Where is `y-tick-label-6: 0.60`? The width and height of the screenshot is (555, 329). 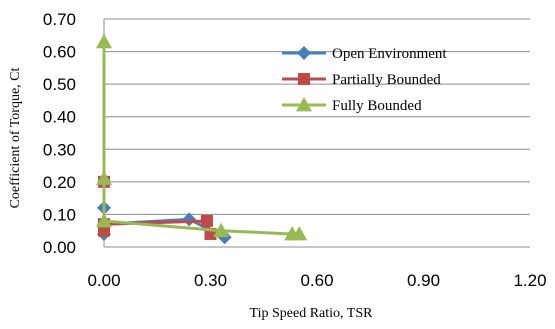
y-tick-label-6: 0.60 is located at coordinates (59, 52).